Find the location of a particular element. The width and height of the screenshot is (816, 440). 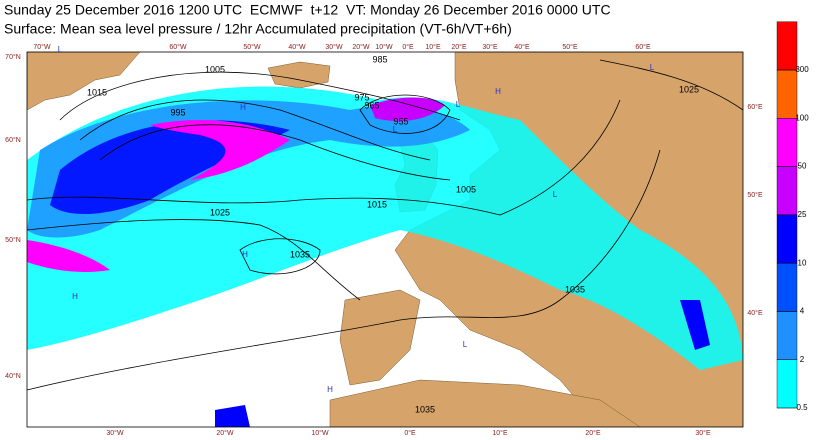

longitude-label: 40°E is located at coordinates (522, 47).